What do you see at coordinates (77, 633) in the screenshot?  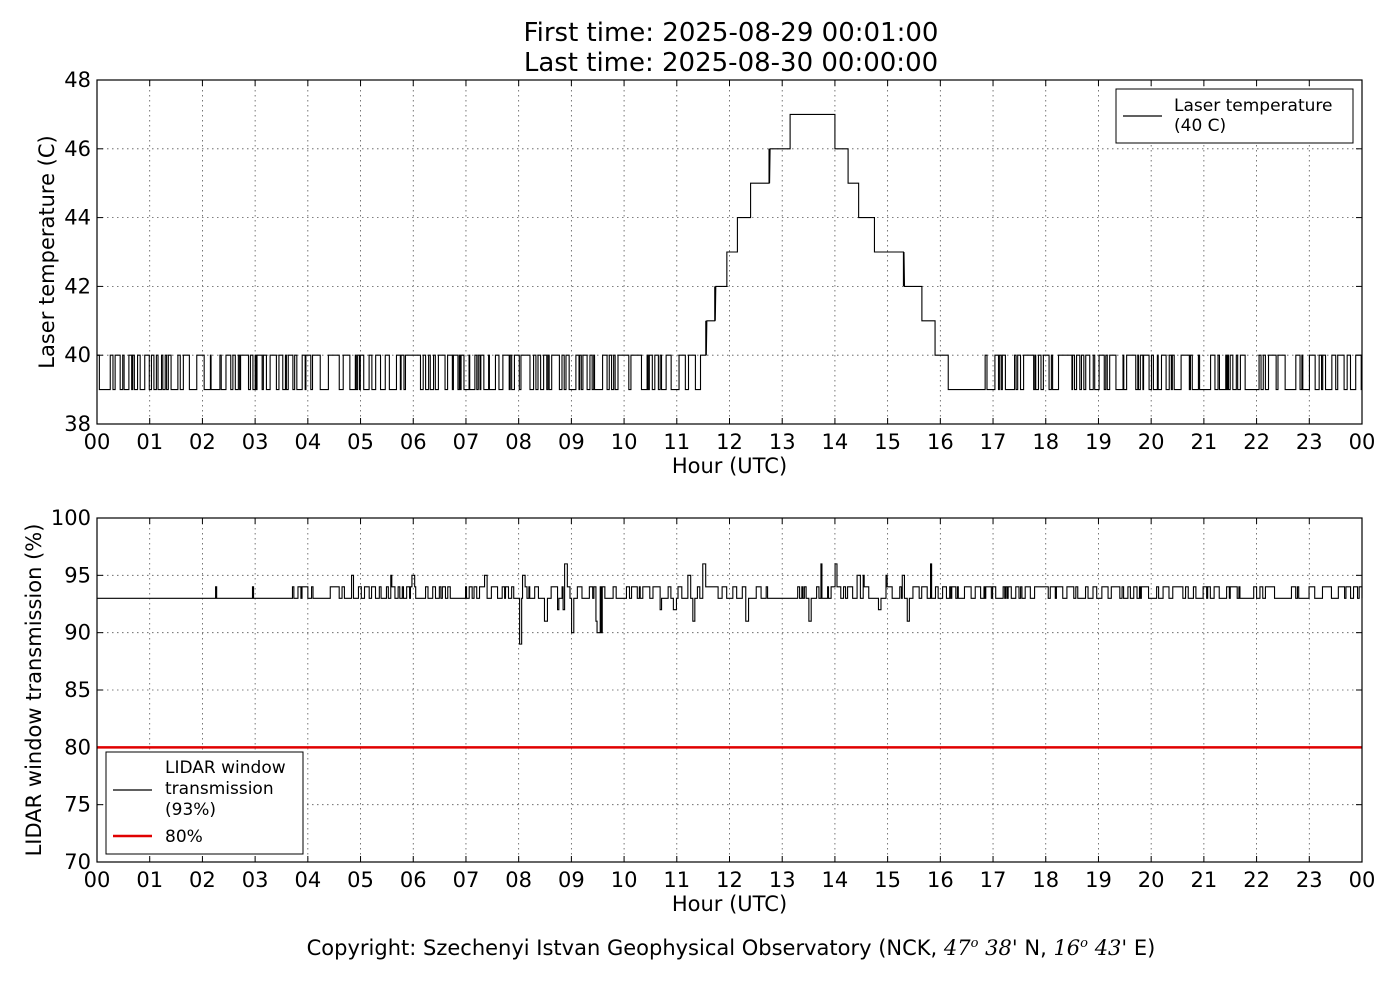 I see `y-tick-label: 90` at bounding box center [77, 633].